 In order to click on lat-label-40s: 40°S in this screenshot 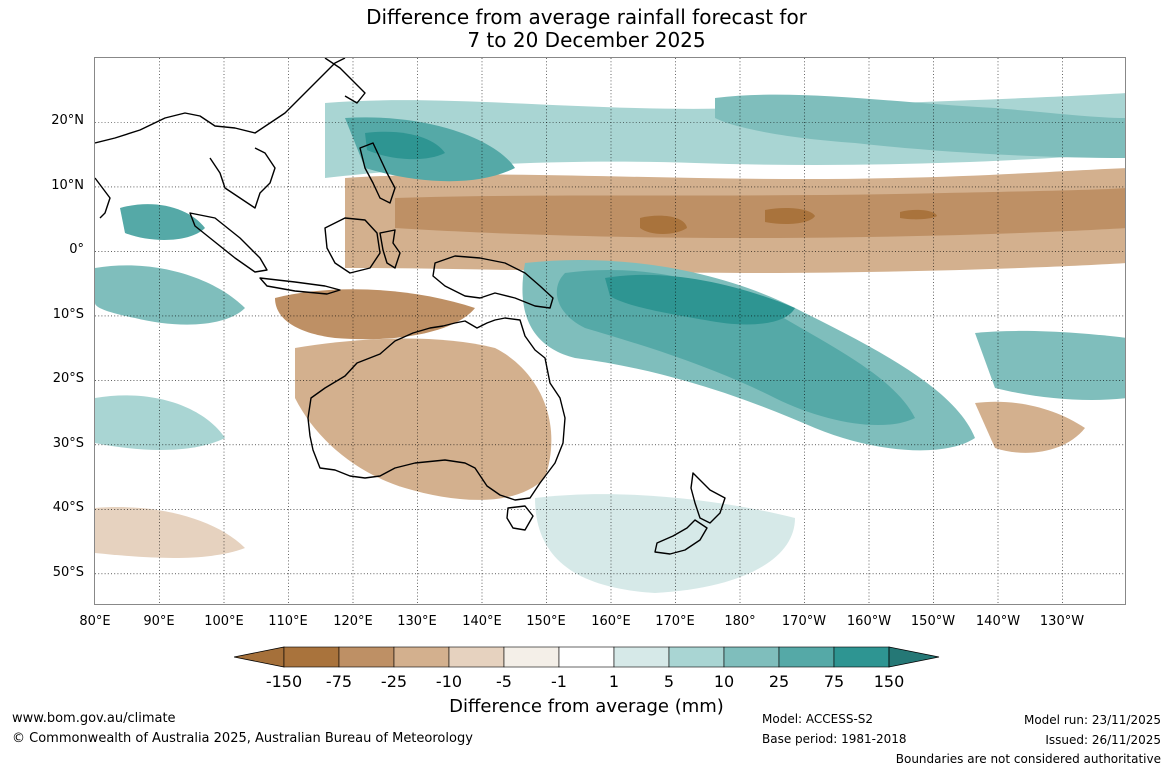, I will do `click(68, 507)`.